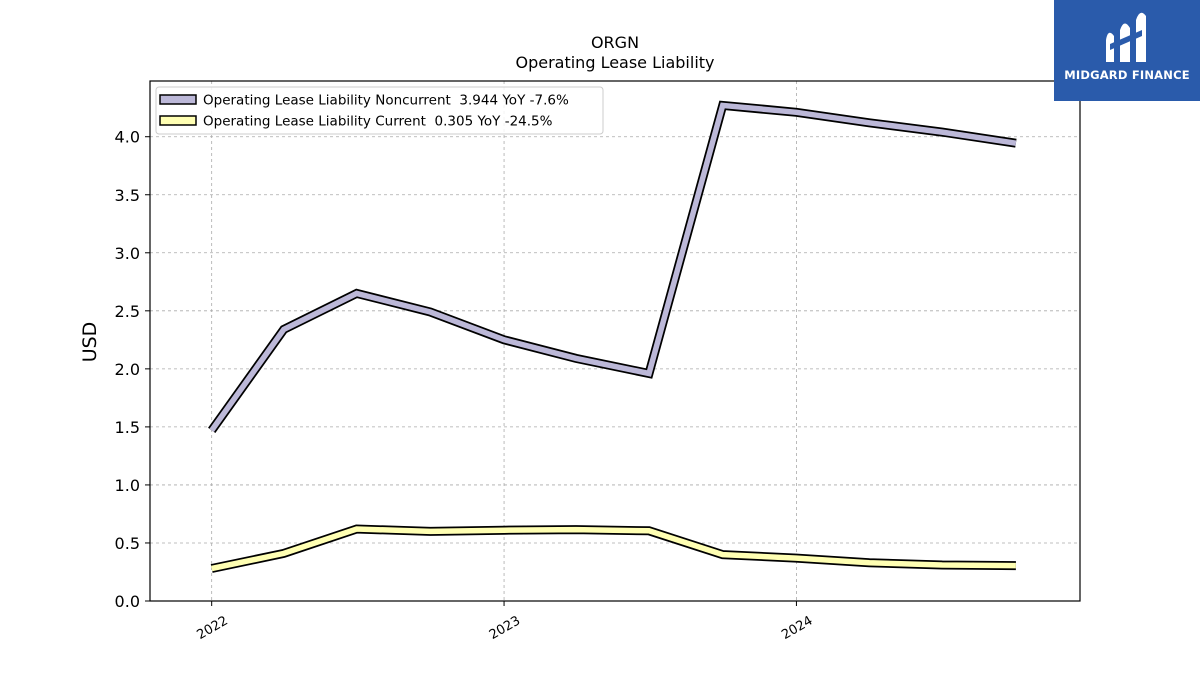 The image size is (1200, 675). Describe the element at coordinates (127, 427) in the screenshot. I see `y-tick-label: 1.5` at that location.